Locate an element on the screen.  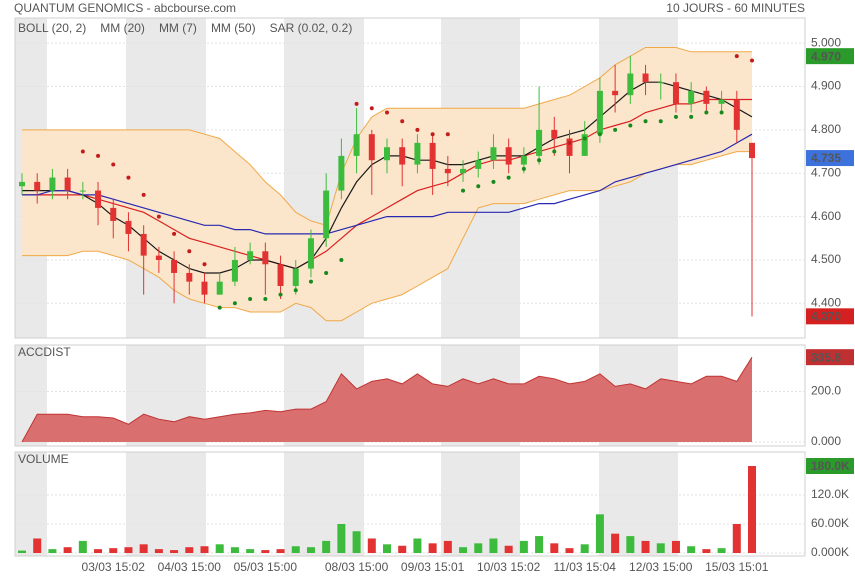
y-tick-label: 200.0 is located at coordinates (826, 391).